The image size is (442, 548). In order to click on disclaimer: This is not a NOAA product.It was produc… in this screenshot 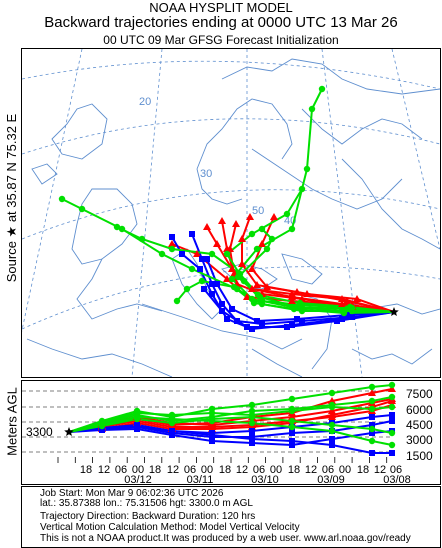, I will do `click(225, 538)`.